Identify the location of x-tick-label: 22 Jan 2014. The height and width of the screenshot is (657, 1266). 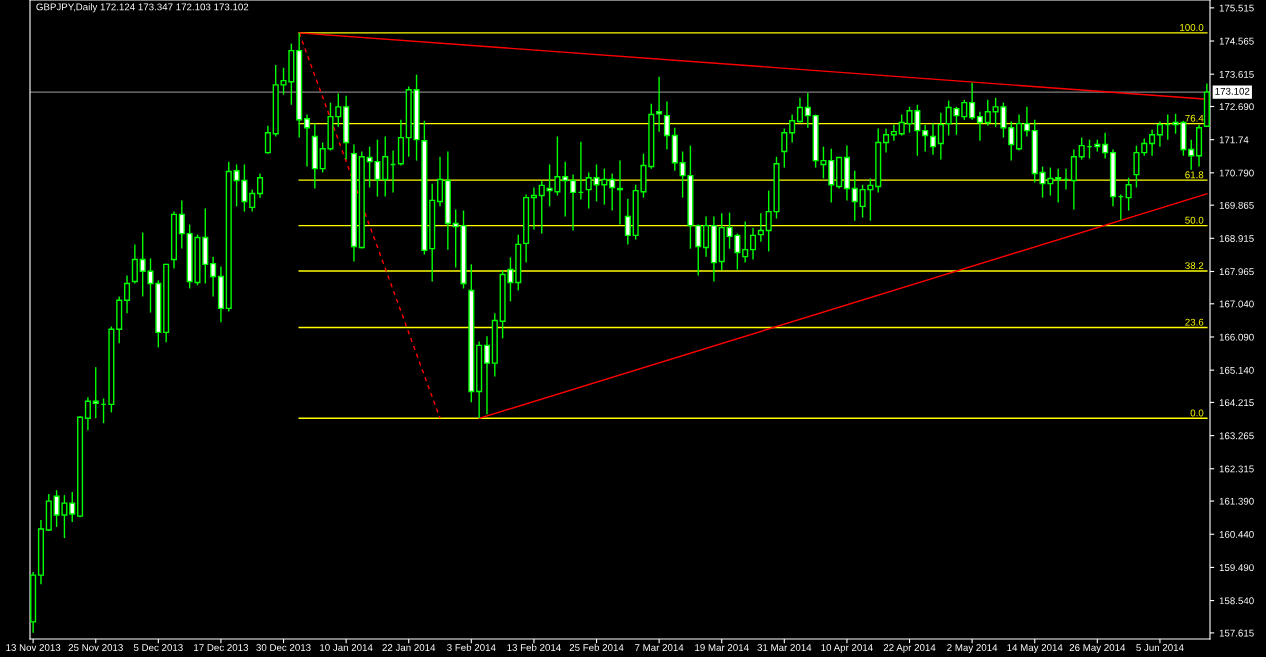
(409, 647).